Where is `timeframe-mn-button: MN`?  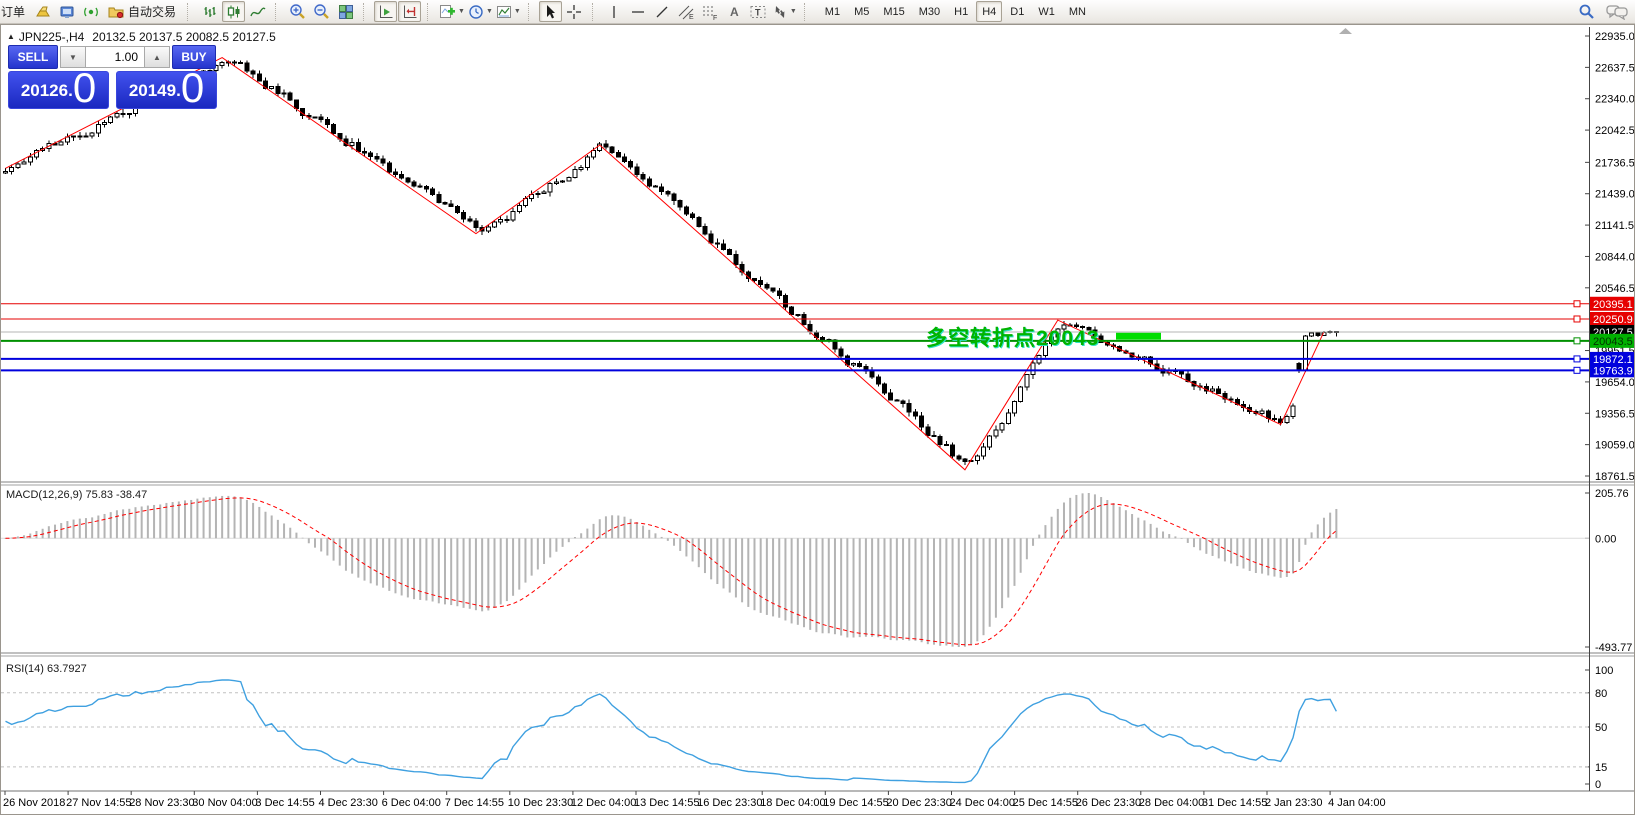 timeframe-mn-button: MN is located at coordinates (1077, 11).